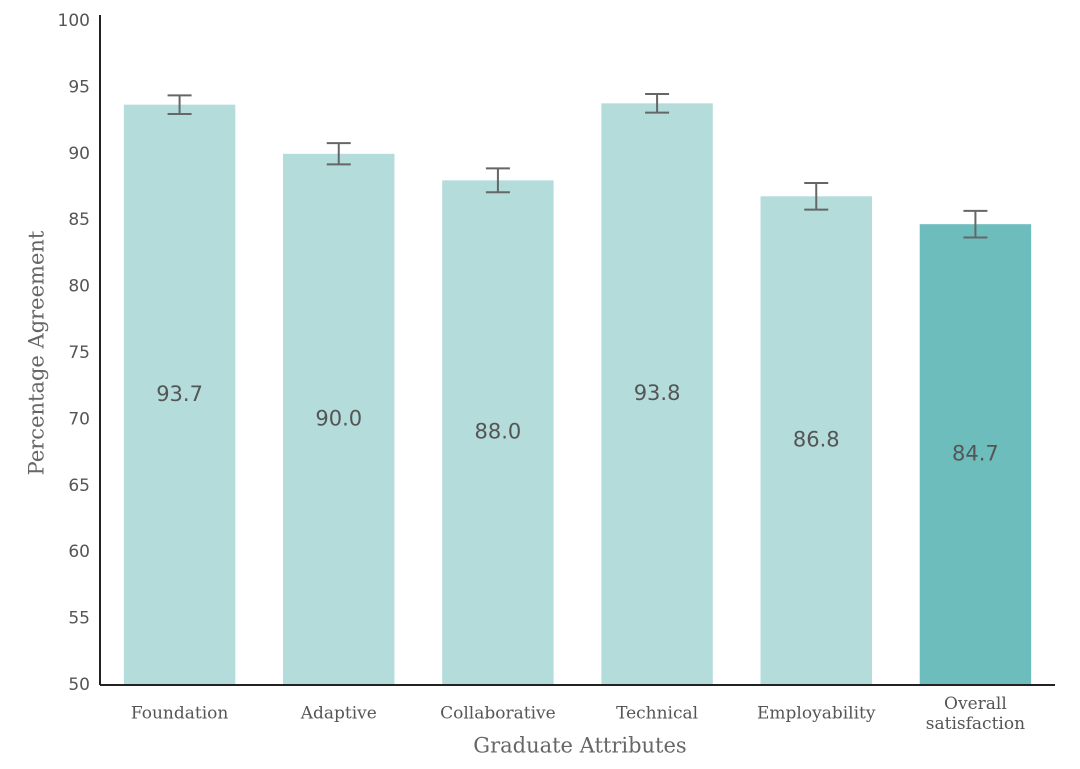 The height and width of the screenshot is (769, 1080). Describe the element at coordinates (180, 714) in the screenshot. I see `x-tick-label: Foundation` at that location.